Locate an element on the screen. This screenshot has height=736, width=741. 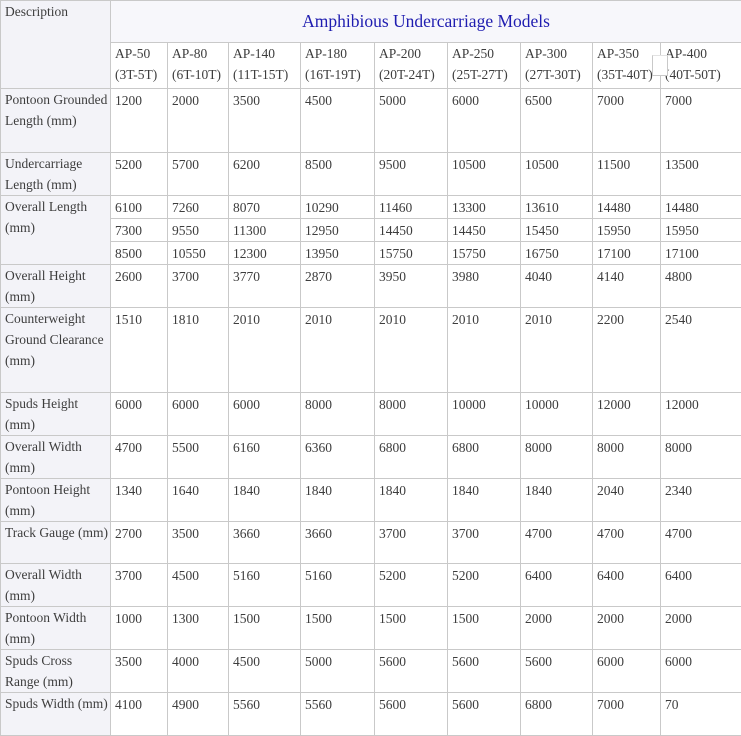
value-cell: 5500 is located at coordinates (198, 457).